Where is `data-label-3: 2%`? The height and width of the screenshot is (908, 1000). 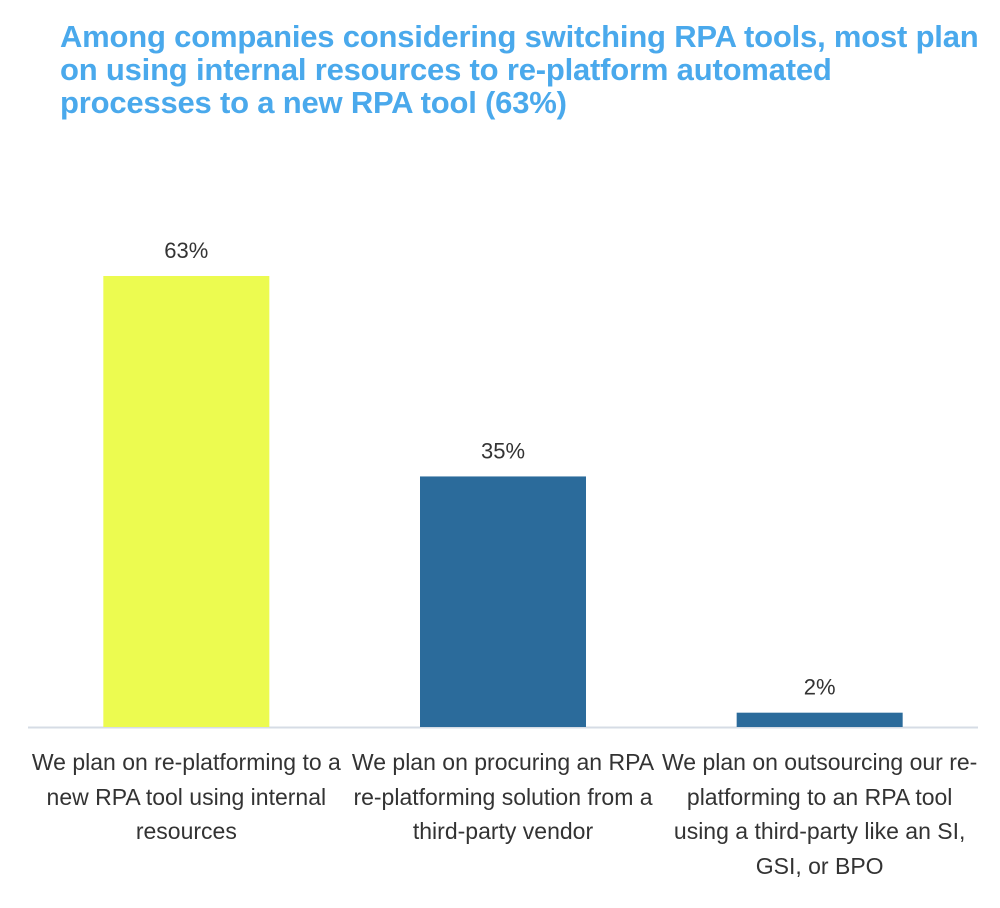 data-label-3: 2% is located at coordinates (820, 687).